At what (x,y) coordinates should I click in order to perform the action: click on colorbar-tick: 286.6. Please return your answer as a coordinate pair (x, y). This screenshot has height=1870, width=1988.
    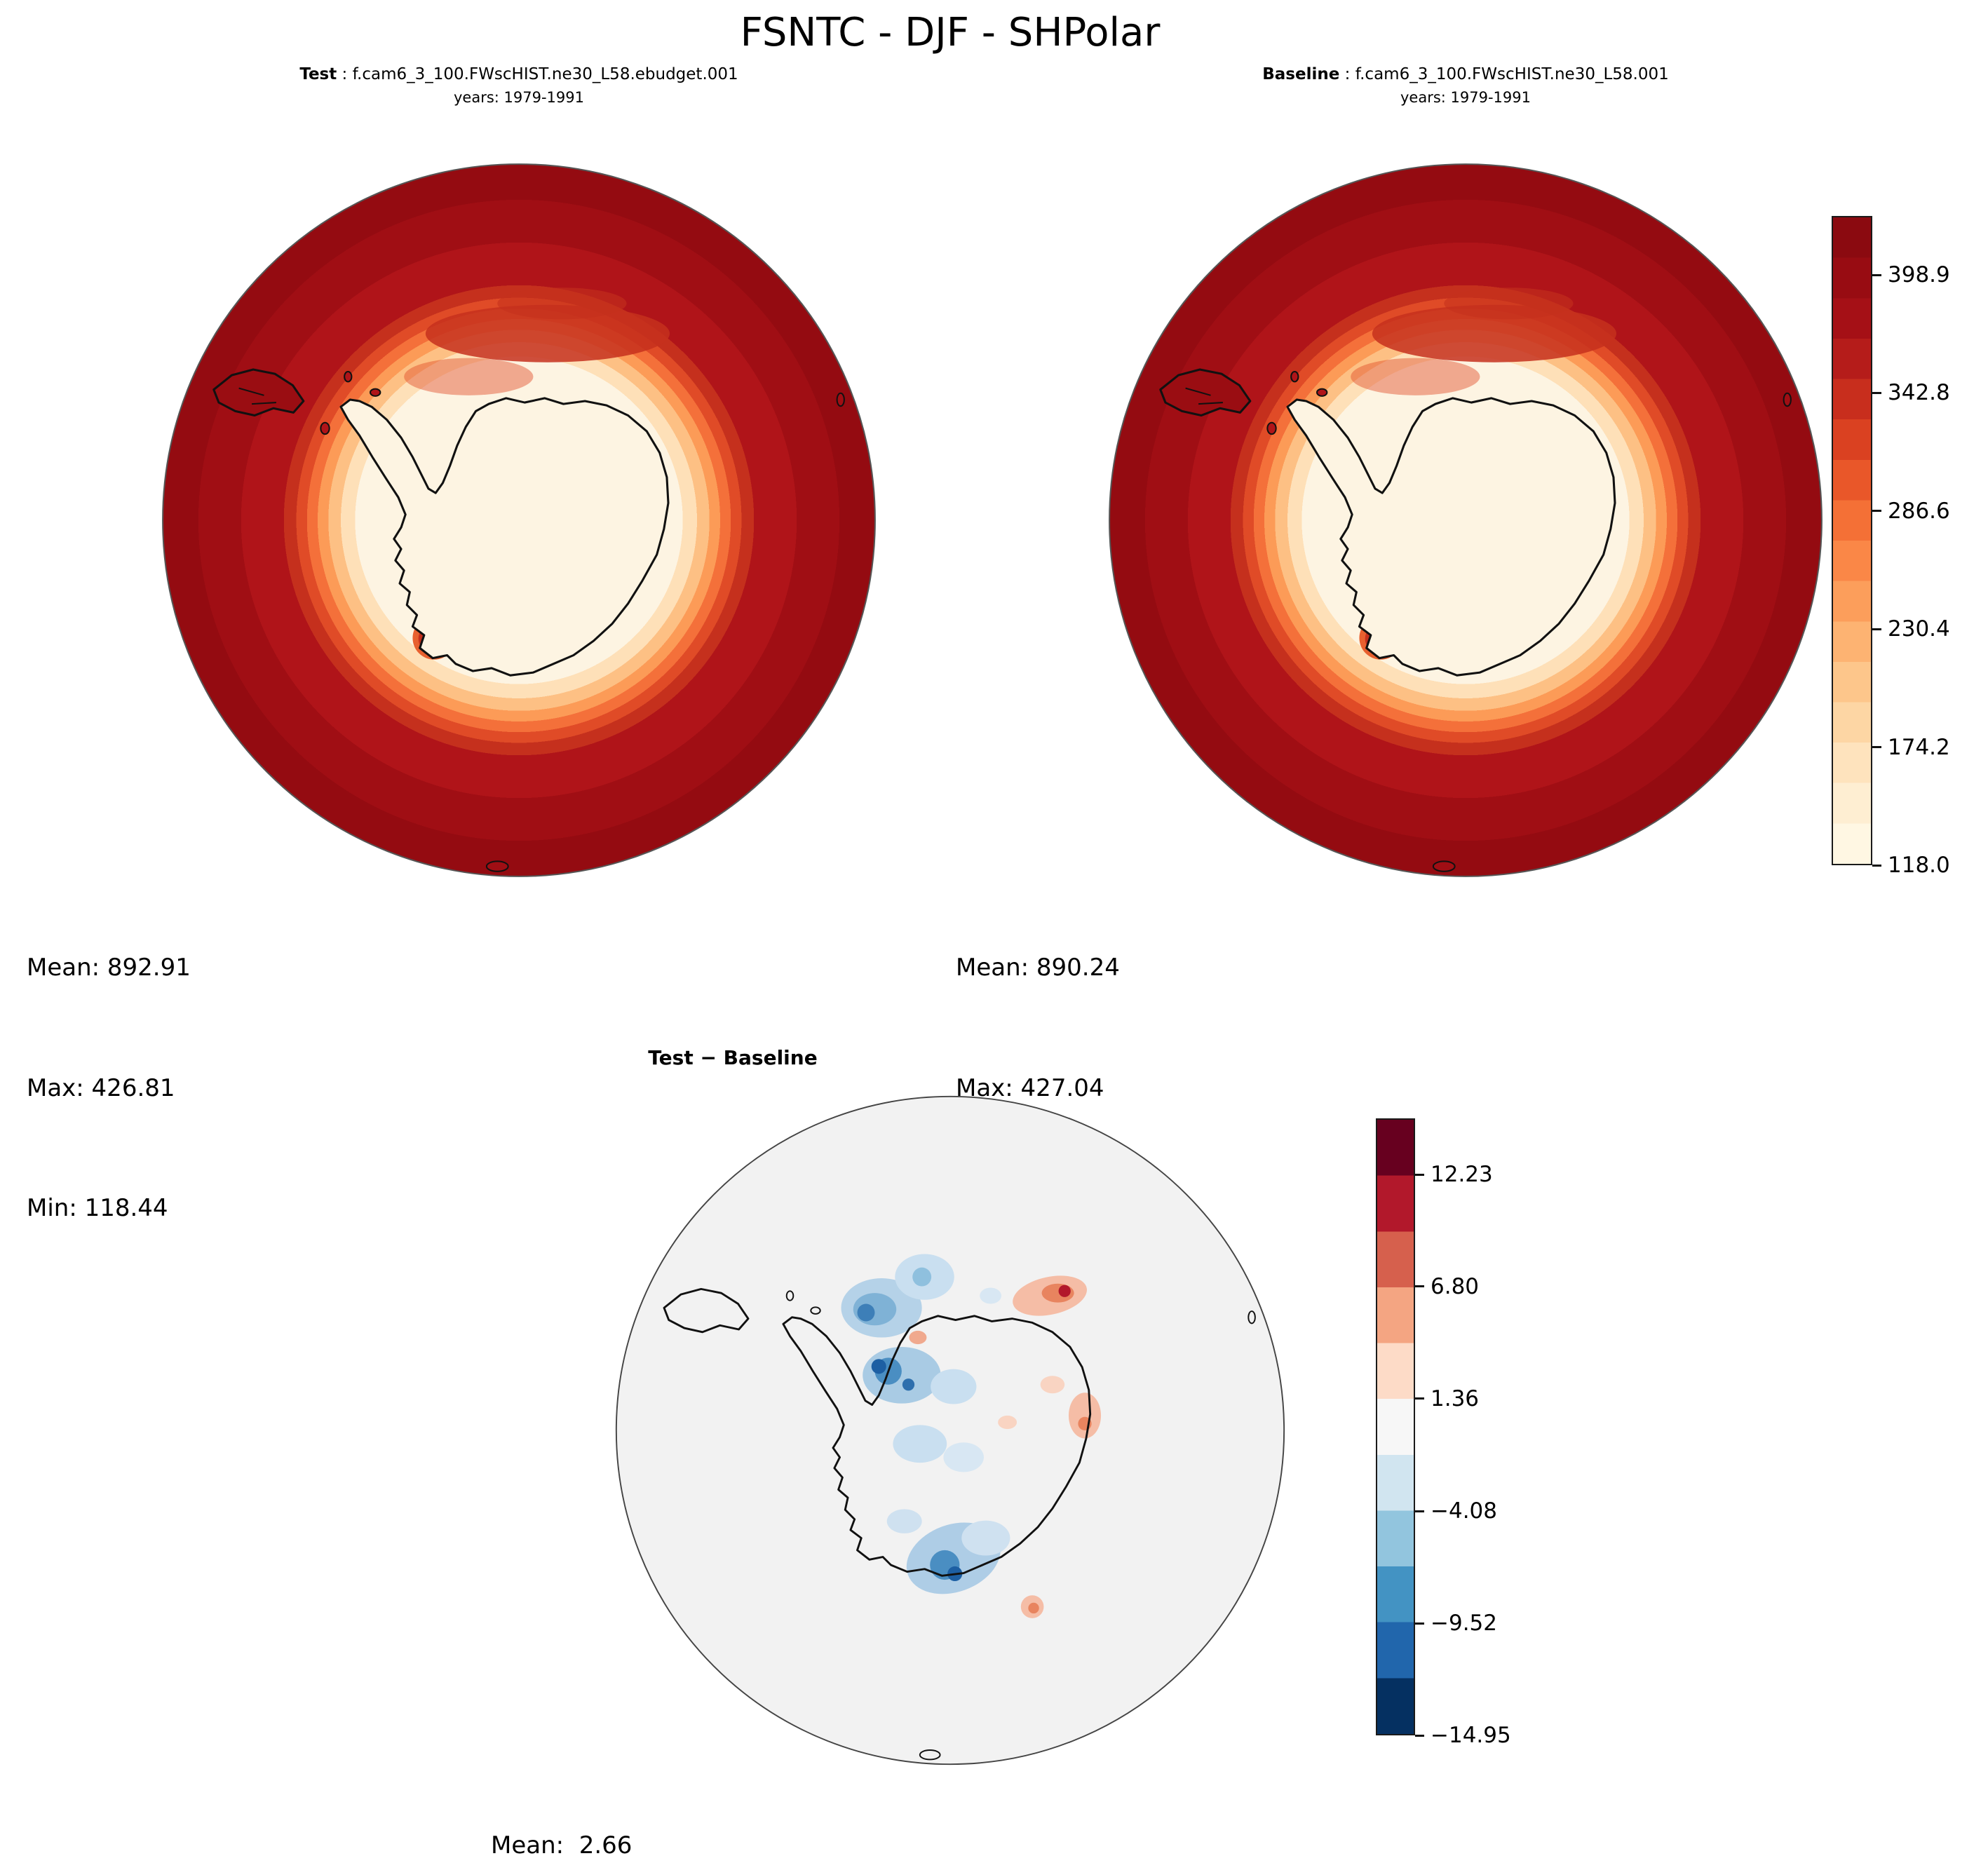
    Looking at the image, I should click on (1911, 511).